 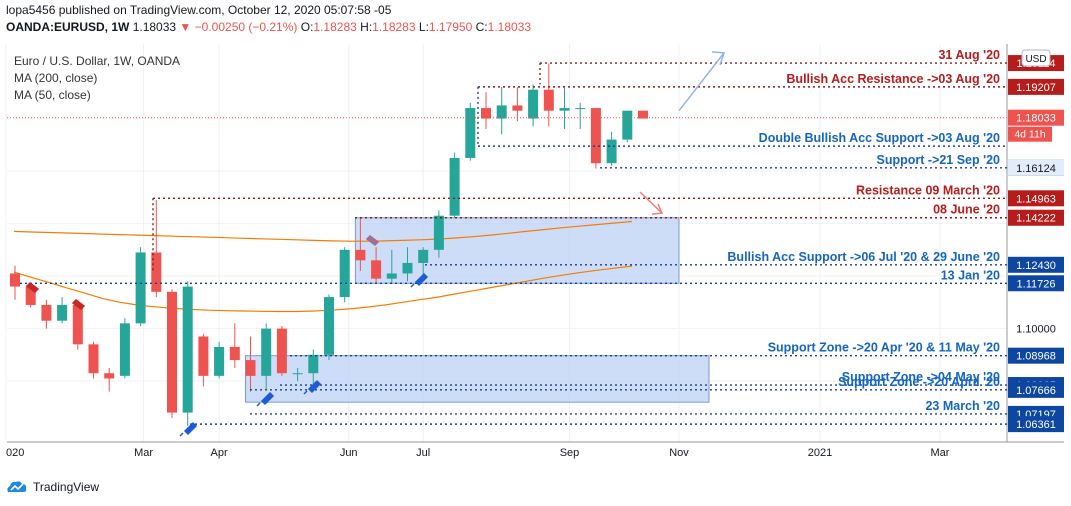 I want to click on level-label: Support Zone ->04 May '20, so click(x=921, y=377).